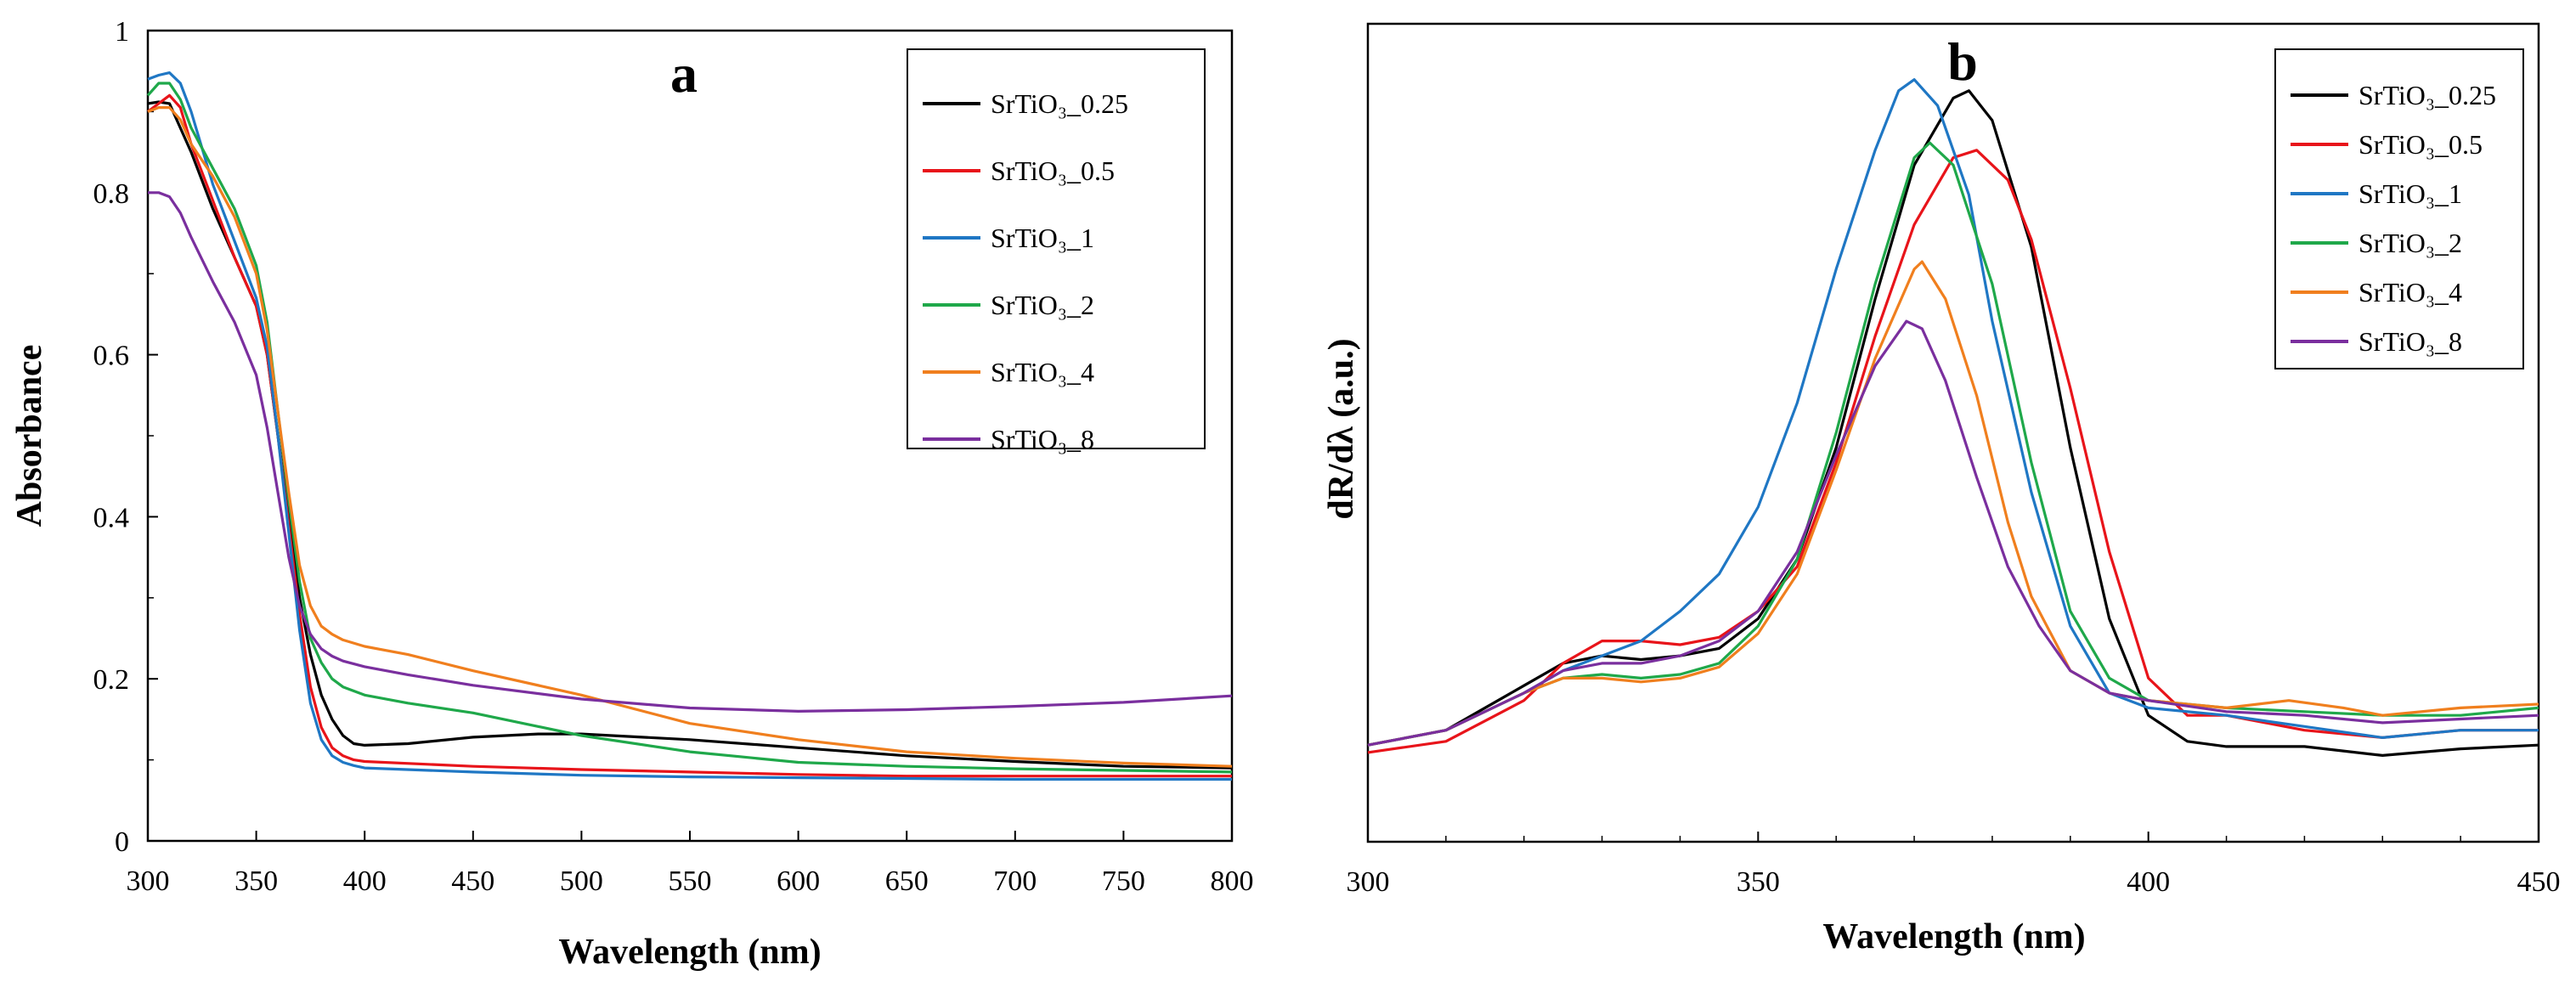  What do you see at coordinates (111, 194) in the screenshot?
I see `y-tick-label: 0.8` at bounding box center [111, 194].